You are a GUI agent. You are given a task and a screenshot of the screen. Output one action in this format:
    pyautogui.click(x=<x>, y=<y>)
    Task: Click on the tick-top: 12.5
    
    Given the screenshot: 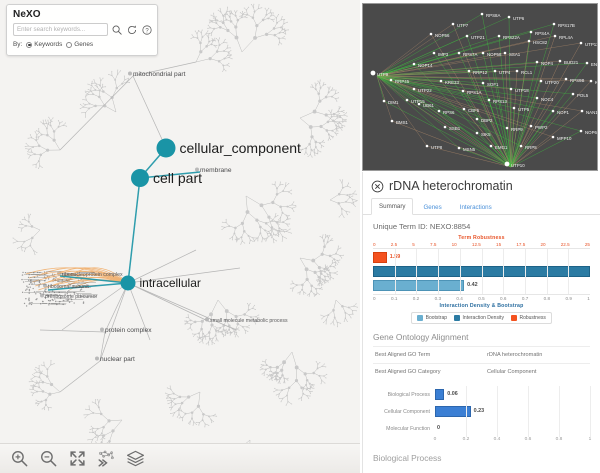 What is the action you would take?
    pyautogui.click(x=476, y=244)
    